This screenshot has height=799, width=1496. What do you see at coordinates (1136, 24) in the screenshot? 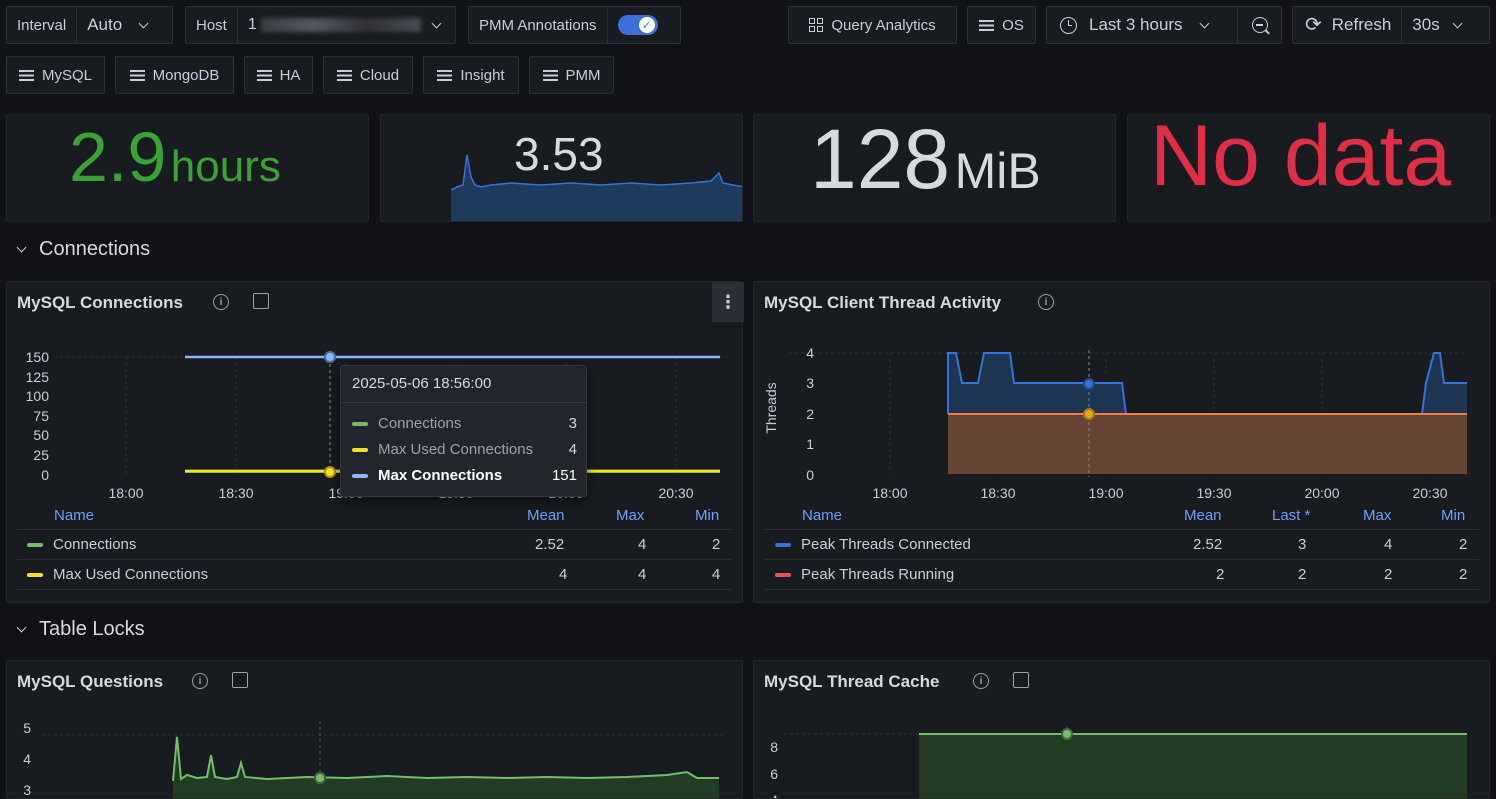
I see `time-range-label: Last 3 hours` at bounding box center [1136, 24].